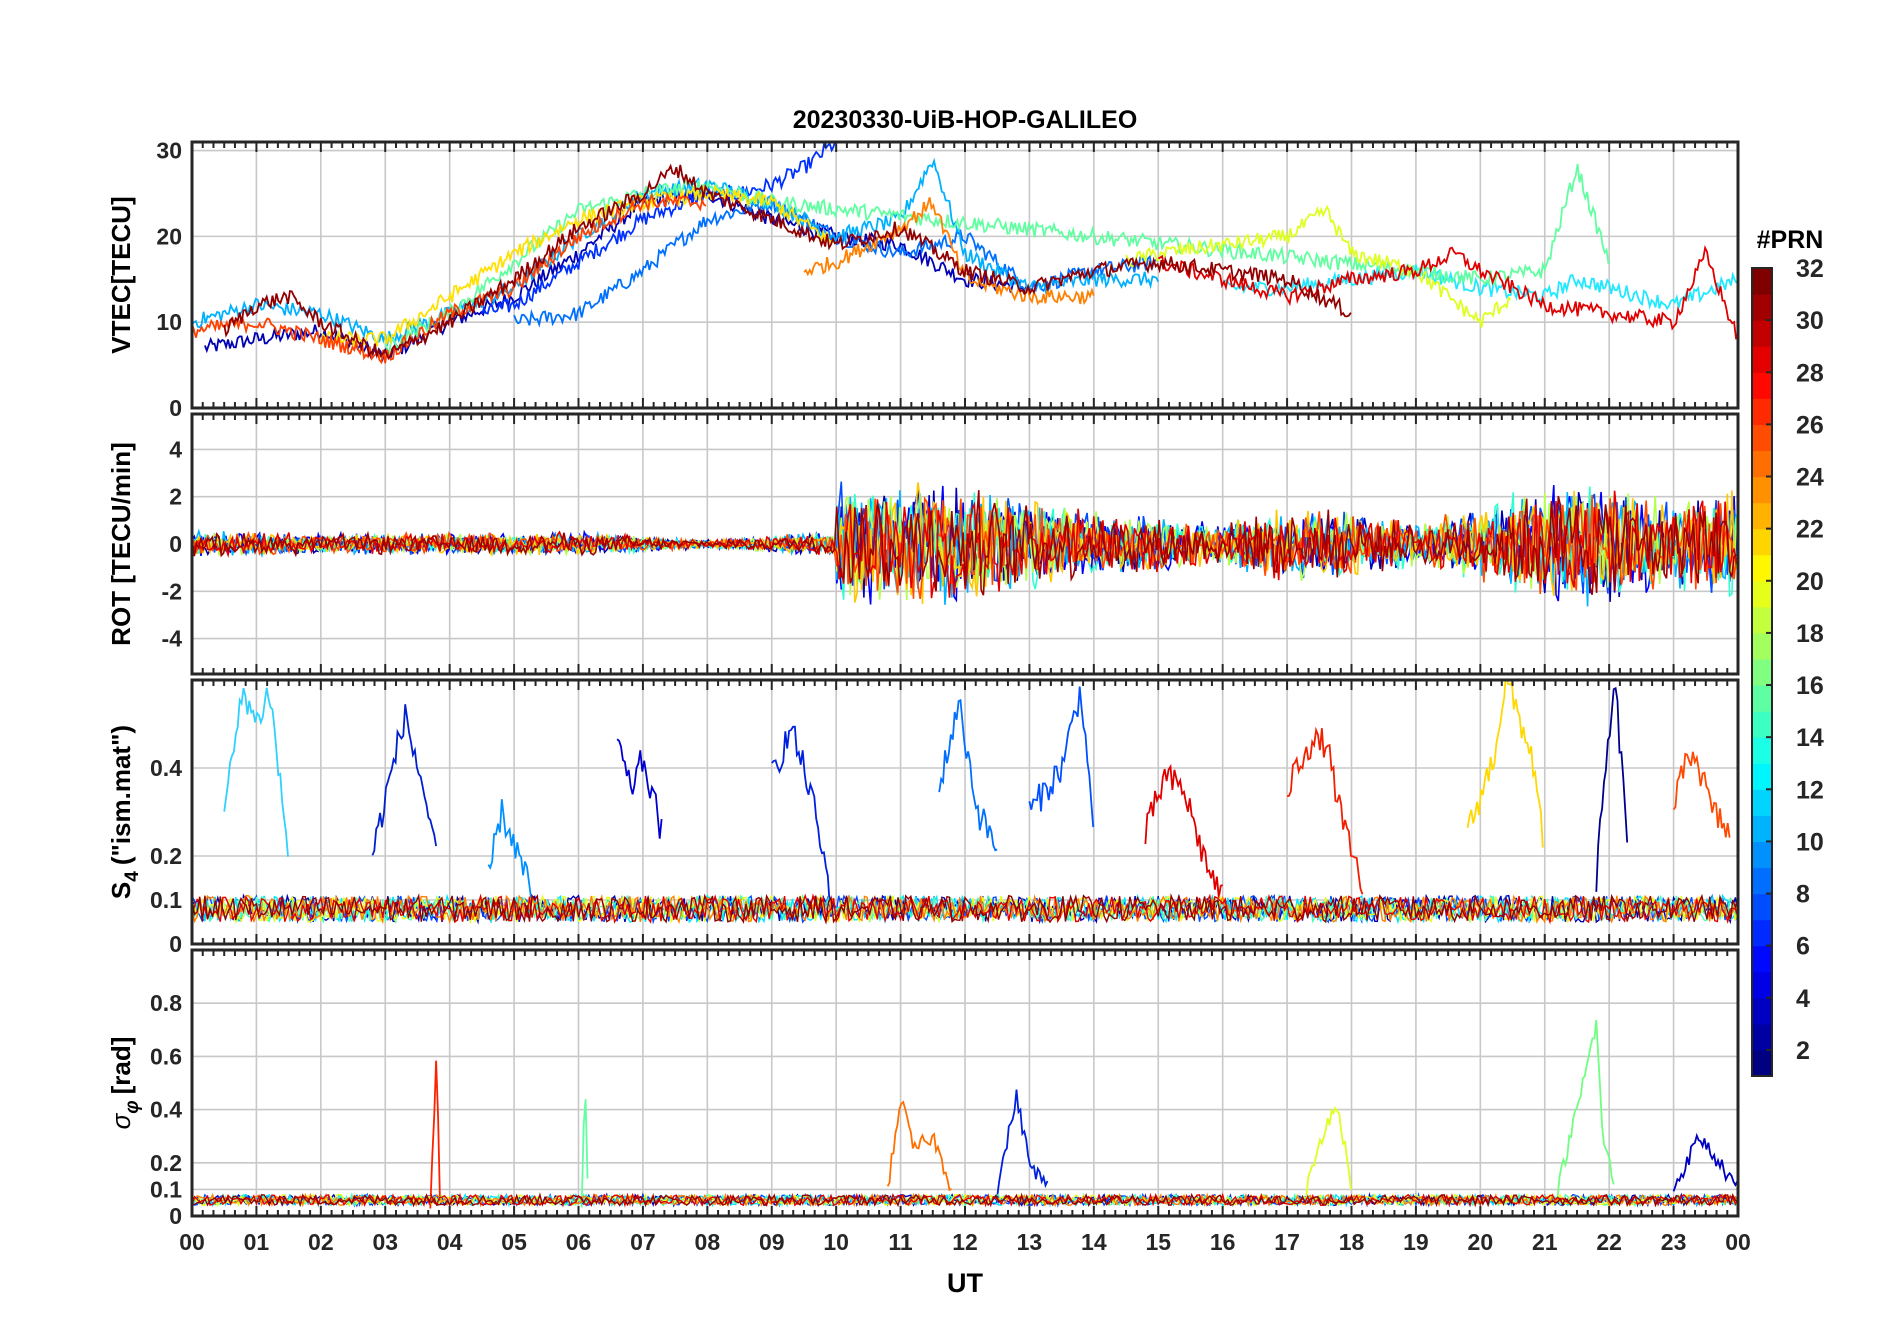 This screenshot has width=1902, height=1330. I want to click on x-tick-label: 03, so click(385, 1242).